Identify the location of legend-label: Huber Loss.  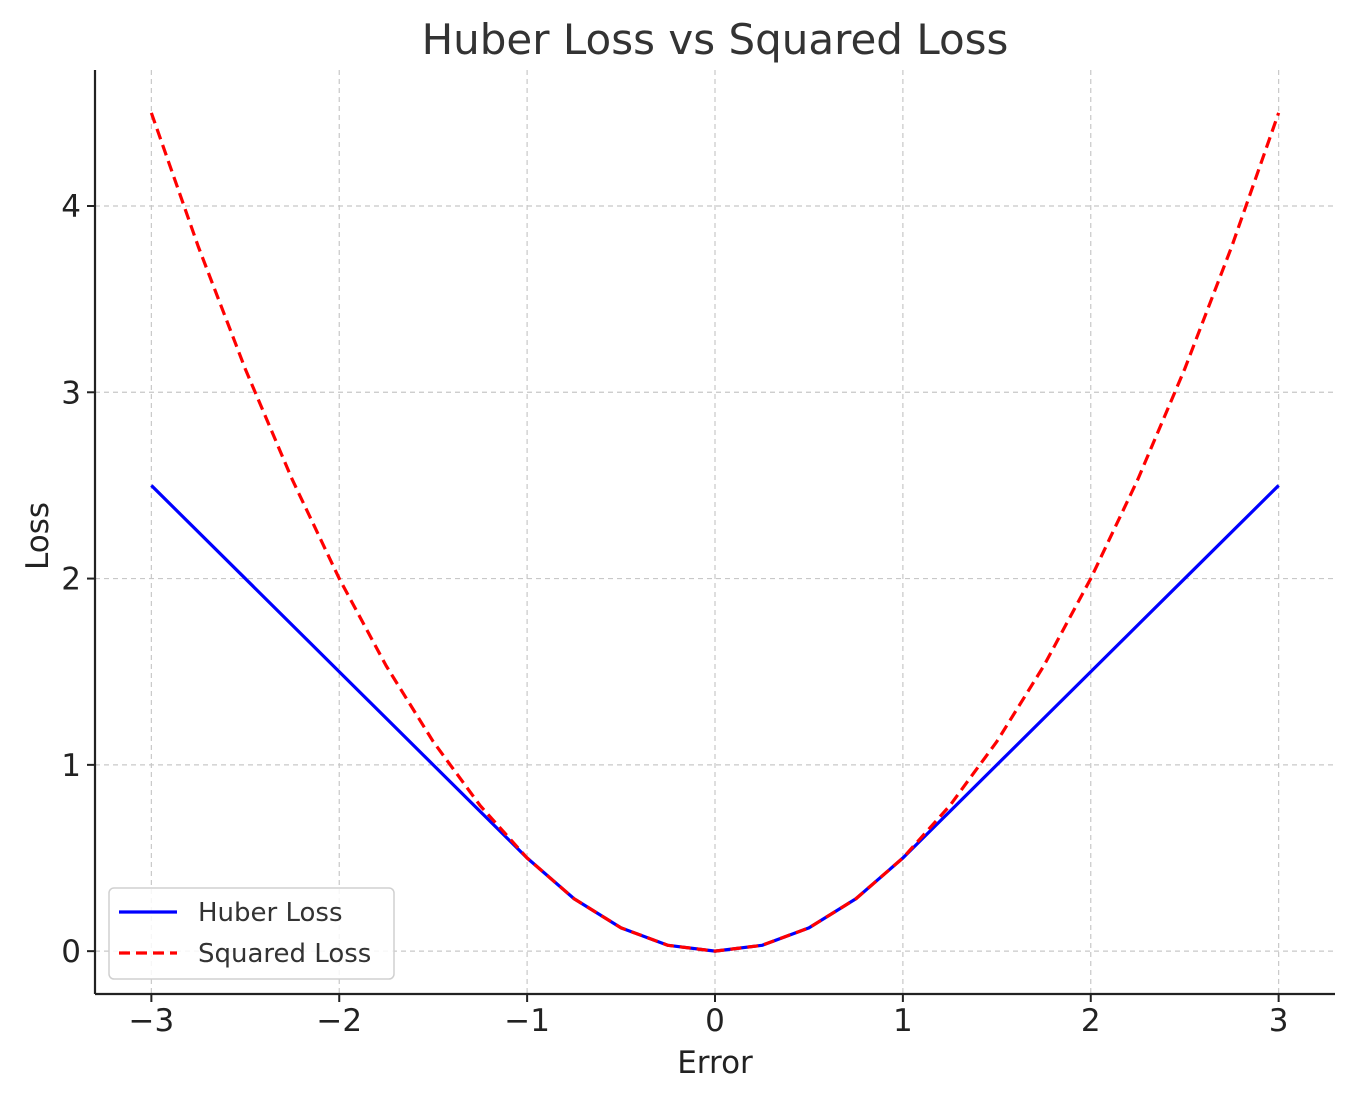
(270, 913).